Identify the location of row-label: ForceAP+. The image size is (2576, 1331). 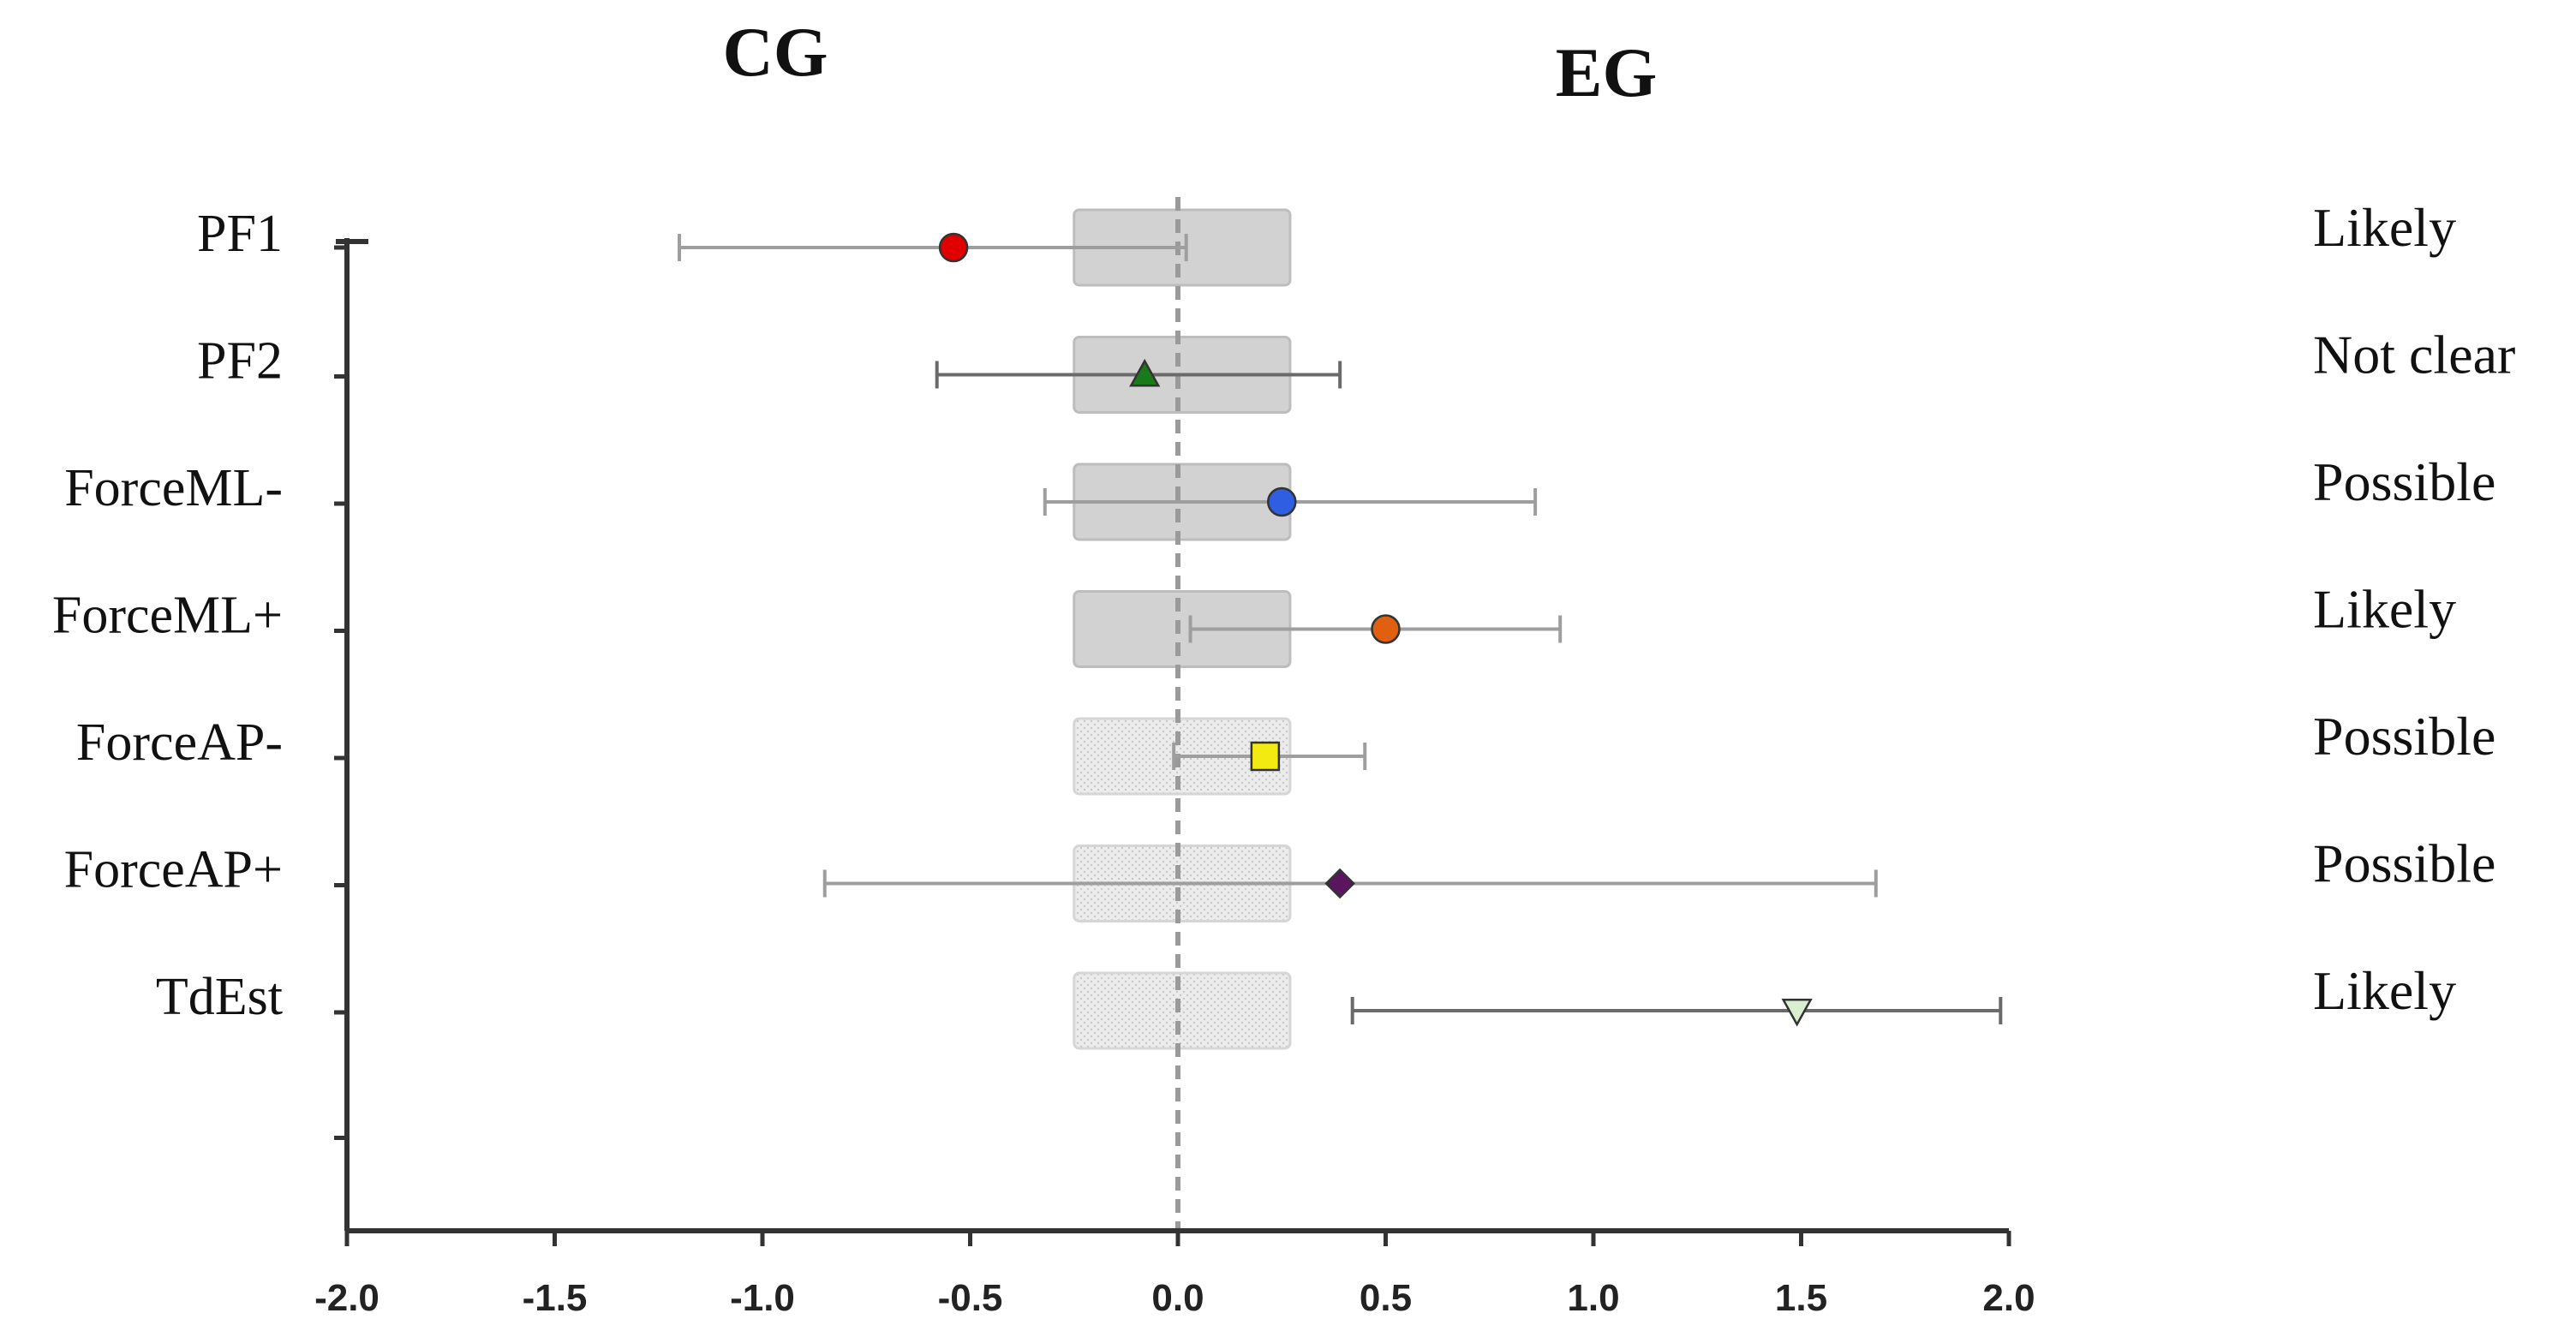
(174, 870).